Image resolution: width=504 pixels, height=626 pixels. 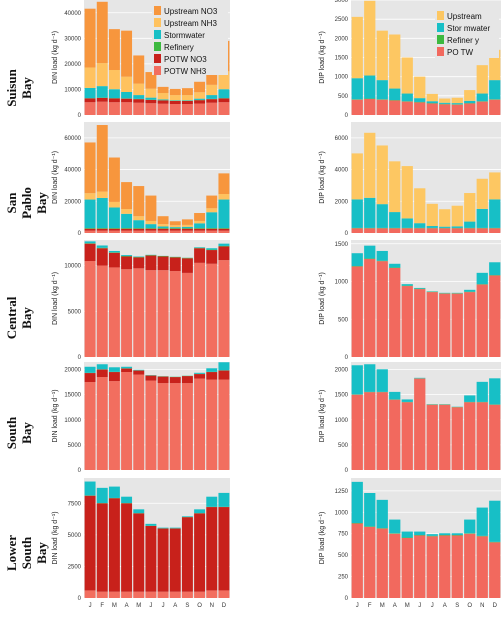 I want to click on bay-label-line: Bay, so click(x=26, y=88).